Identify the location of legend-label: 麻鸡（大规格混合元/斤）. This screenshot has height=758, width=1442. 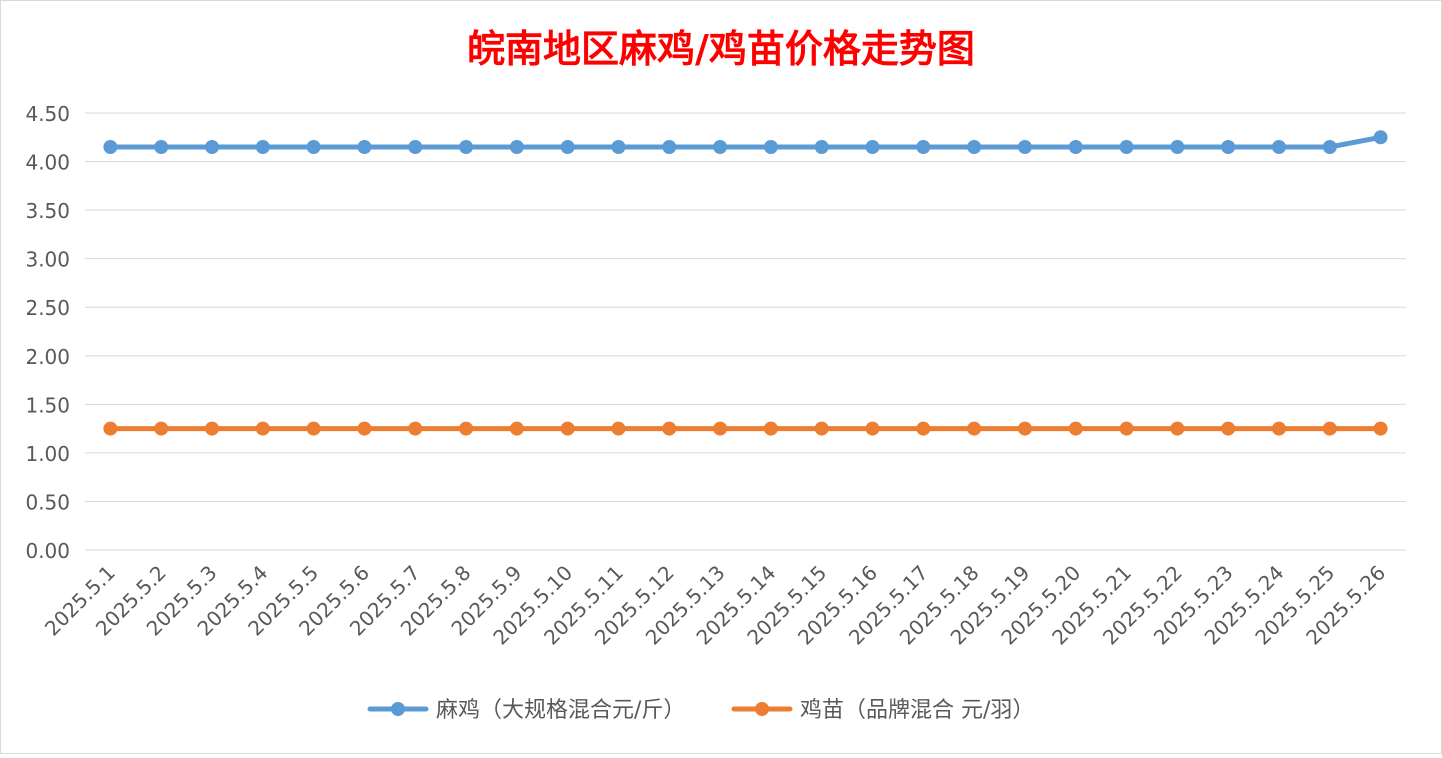
(560, 710).